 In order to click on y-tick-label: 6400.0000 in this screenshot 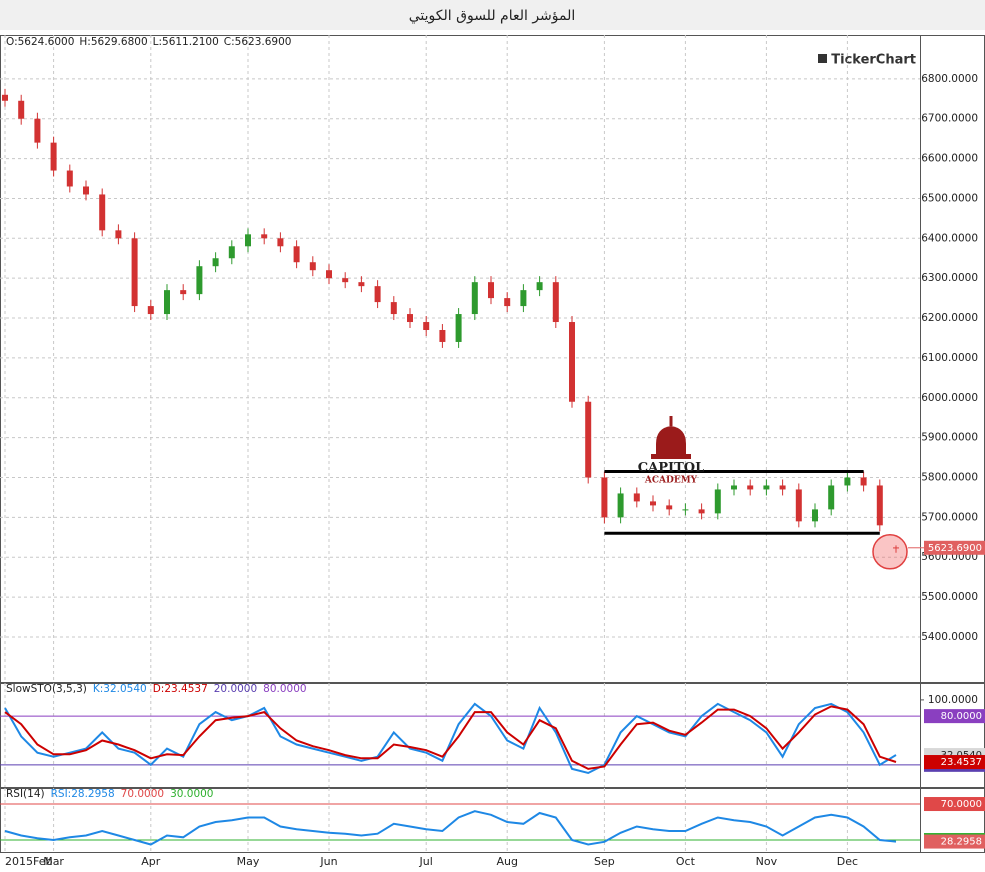, I will do `click(949, 238)`.